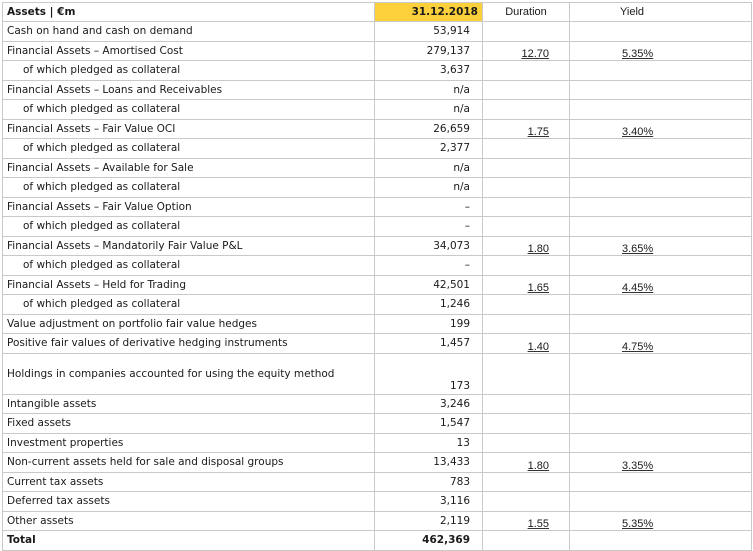  I want to click on row-value: 2,119, so click(428, 520).